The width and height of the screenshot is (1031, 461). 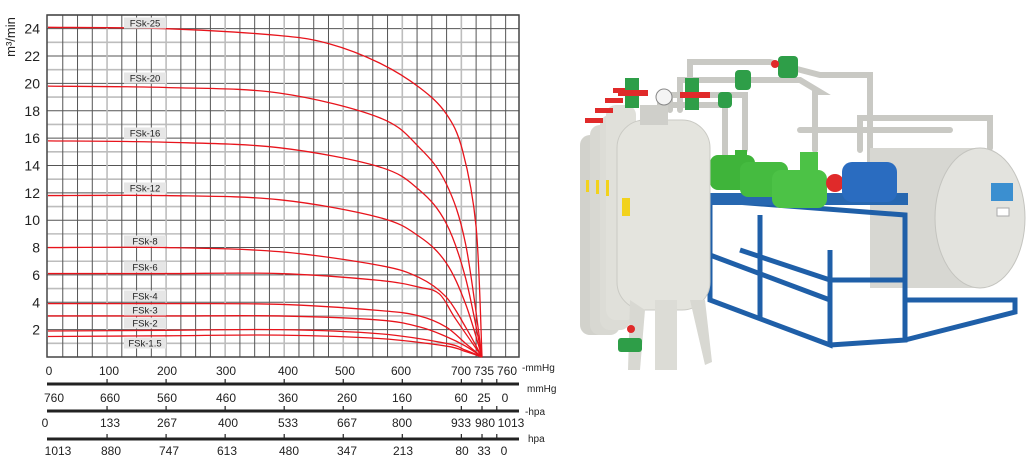 I want to click on x-scale-unit: -mmHg, so click(x=538, y=368).